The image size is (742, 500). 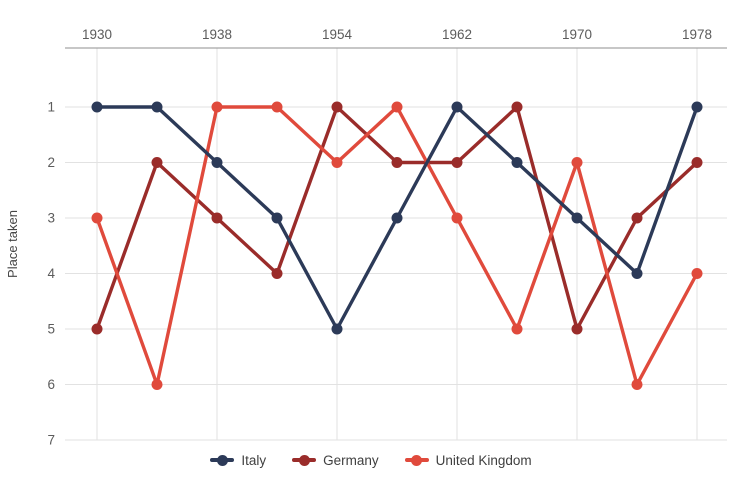 I want to click on data-point-italy-1966, so click(x=517, y=162).